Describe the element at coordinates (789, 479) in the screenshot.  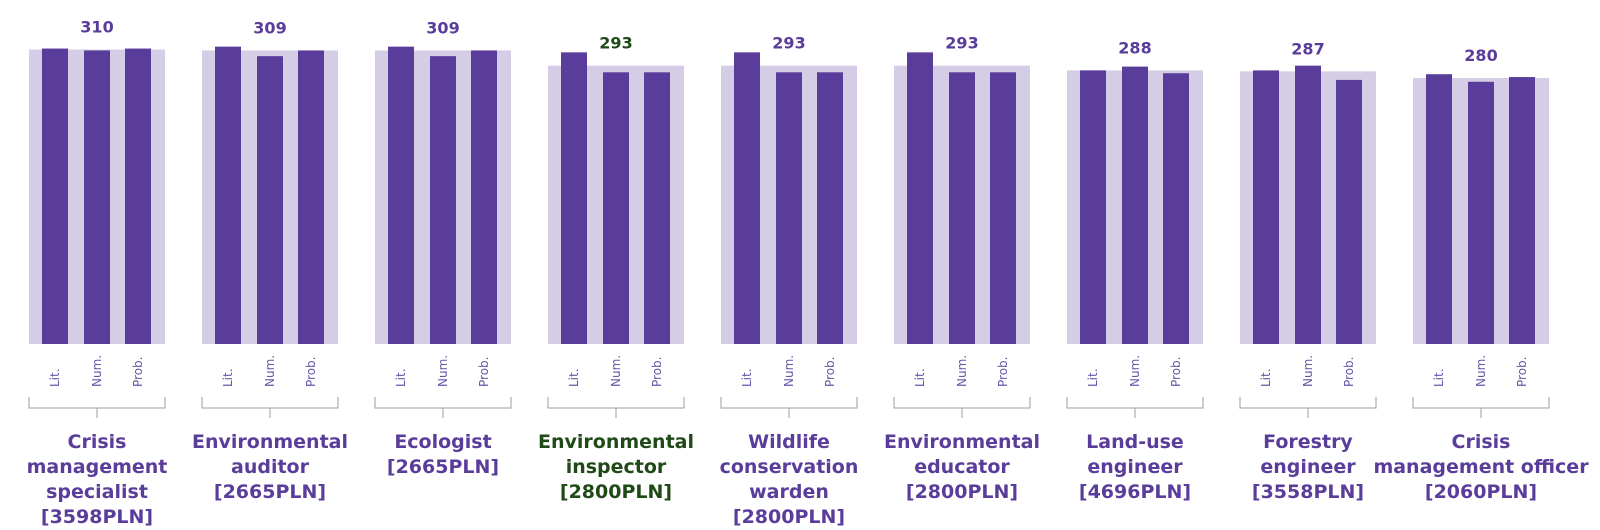
I see `job-label: Wildlife conservation warden [2800PLN]` at that location.